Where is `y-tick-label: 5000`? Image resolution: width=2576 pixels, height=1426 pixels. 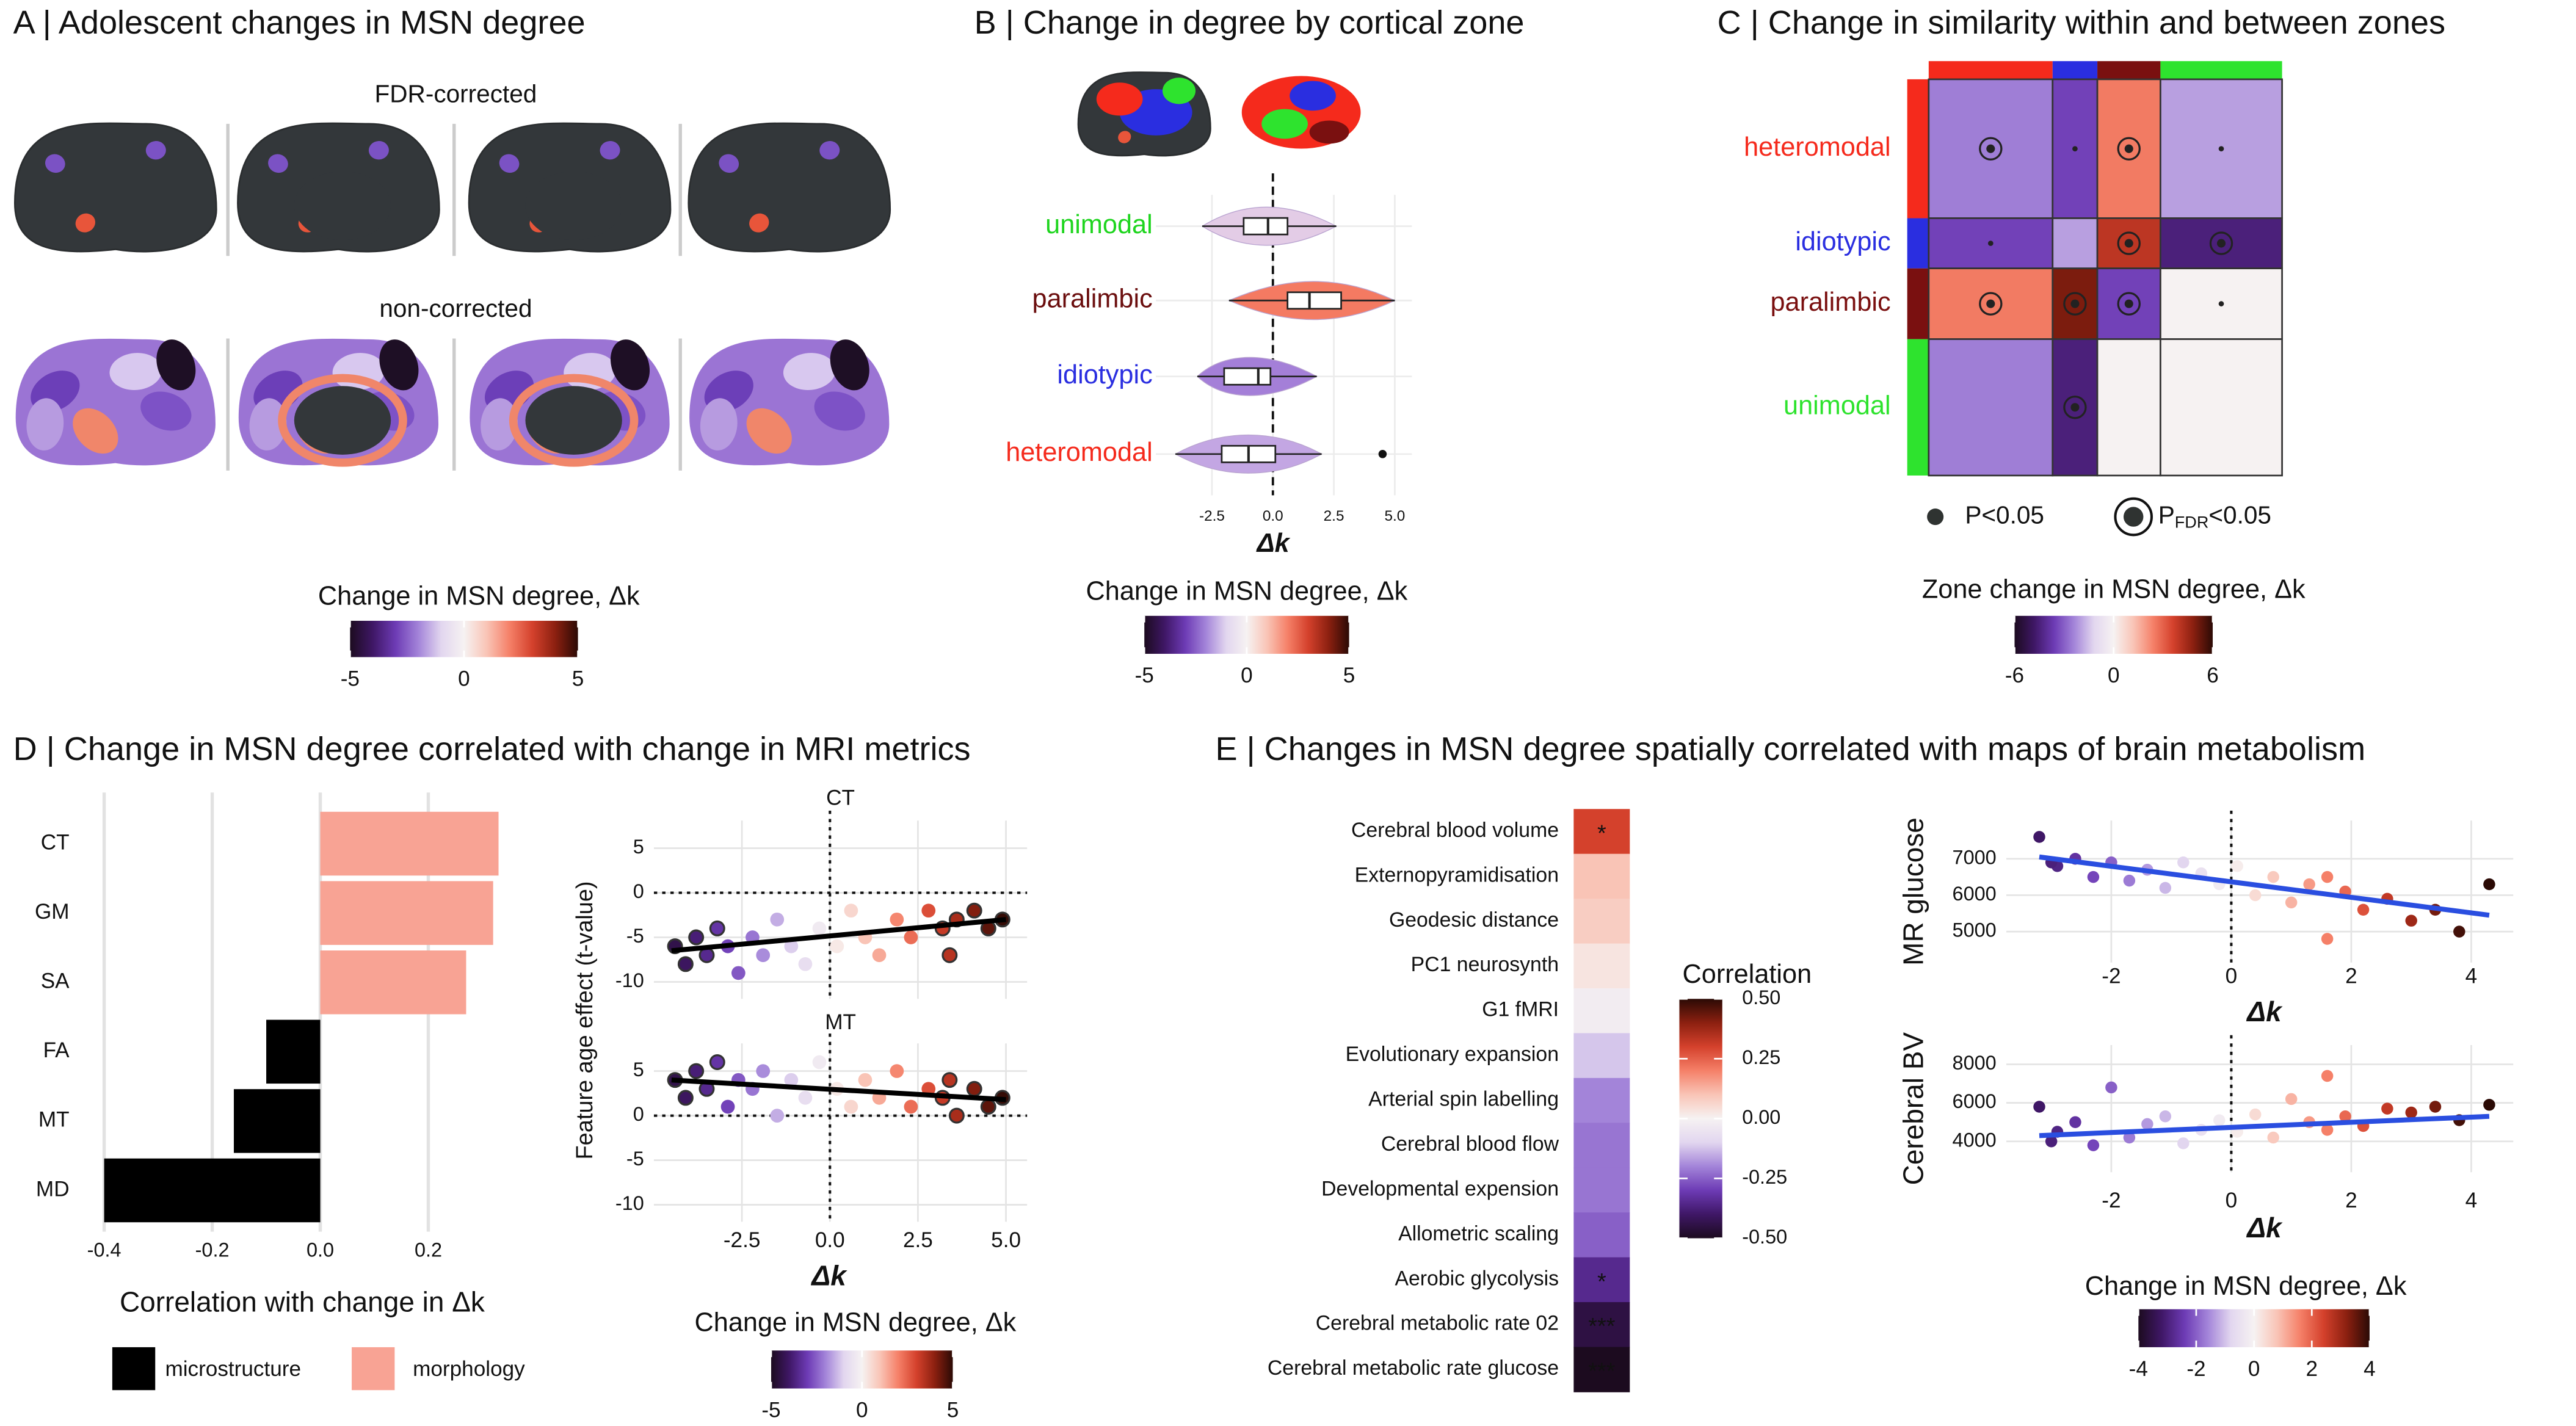 y-tick-label: 5000 is located at coordinates (1975, 930).